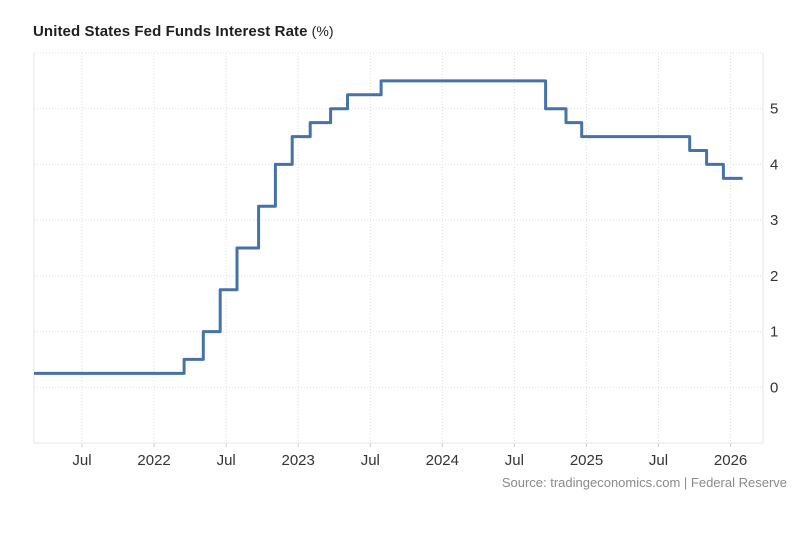  I want to click on y-tick-label: 0, so click(774, 387).